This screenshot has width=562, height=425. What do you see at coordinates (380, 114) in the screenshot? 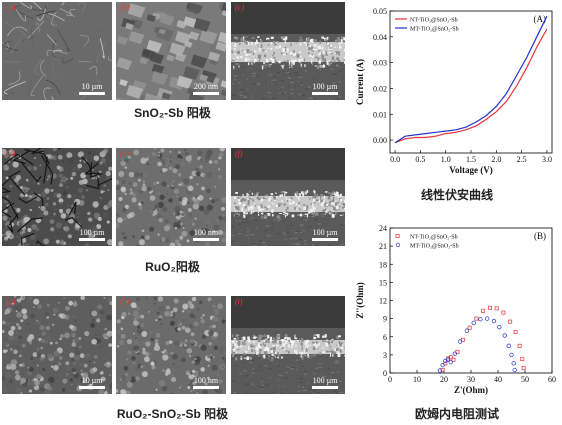
I see `y-tick-label: 0.01` at bounding box center [380, 114].